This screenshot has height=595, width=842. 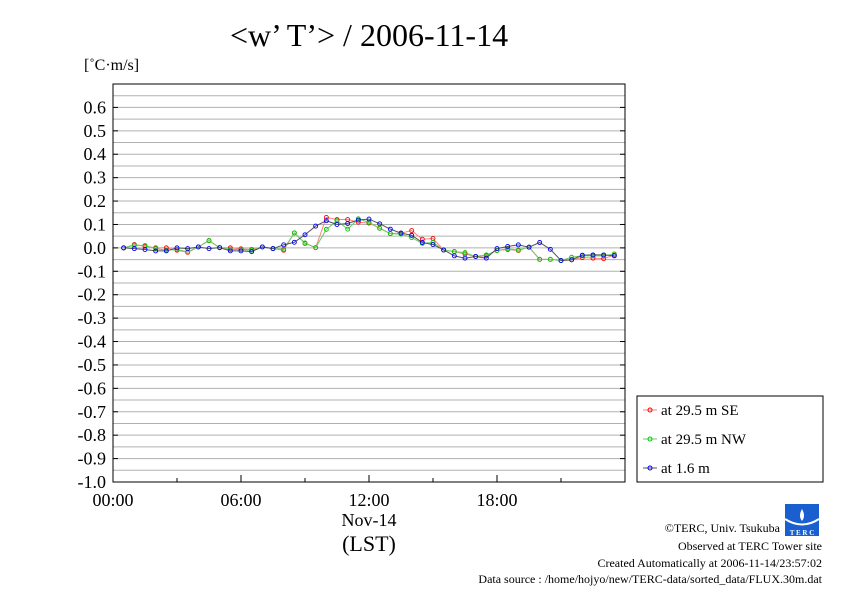 I want to click on legend-label: at 29.5 m SE, so click(x=700, y=411).